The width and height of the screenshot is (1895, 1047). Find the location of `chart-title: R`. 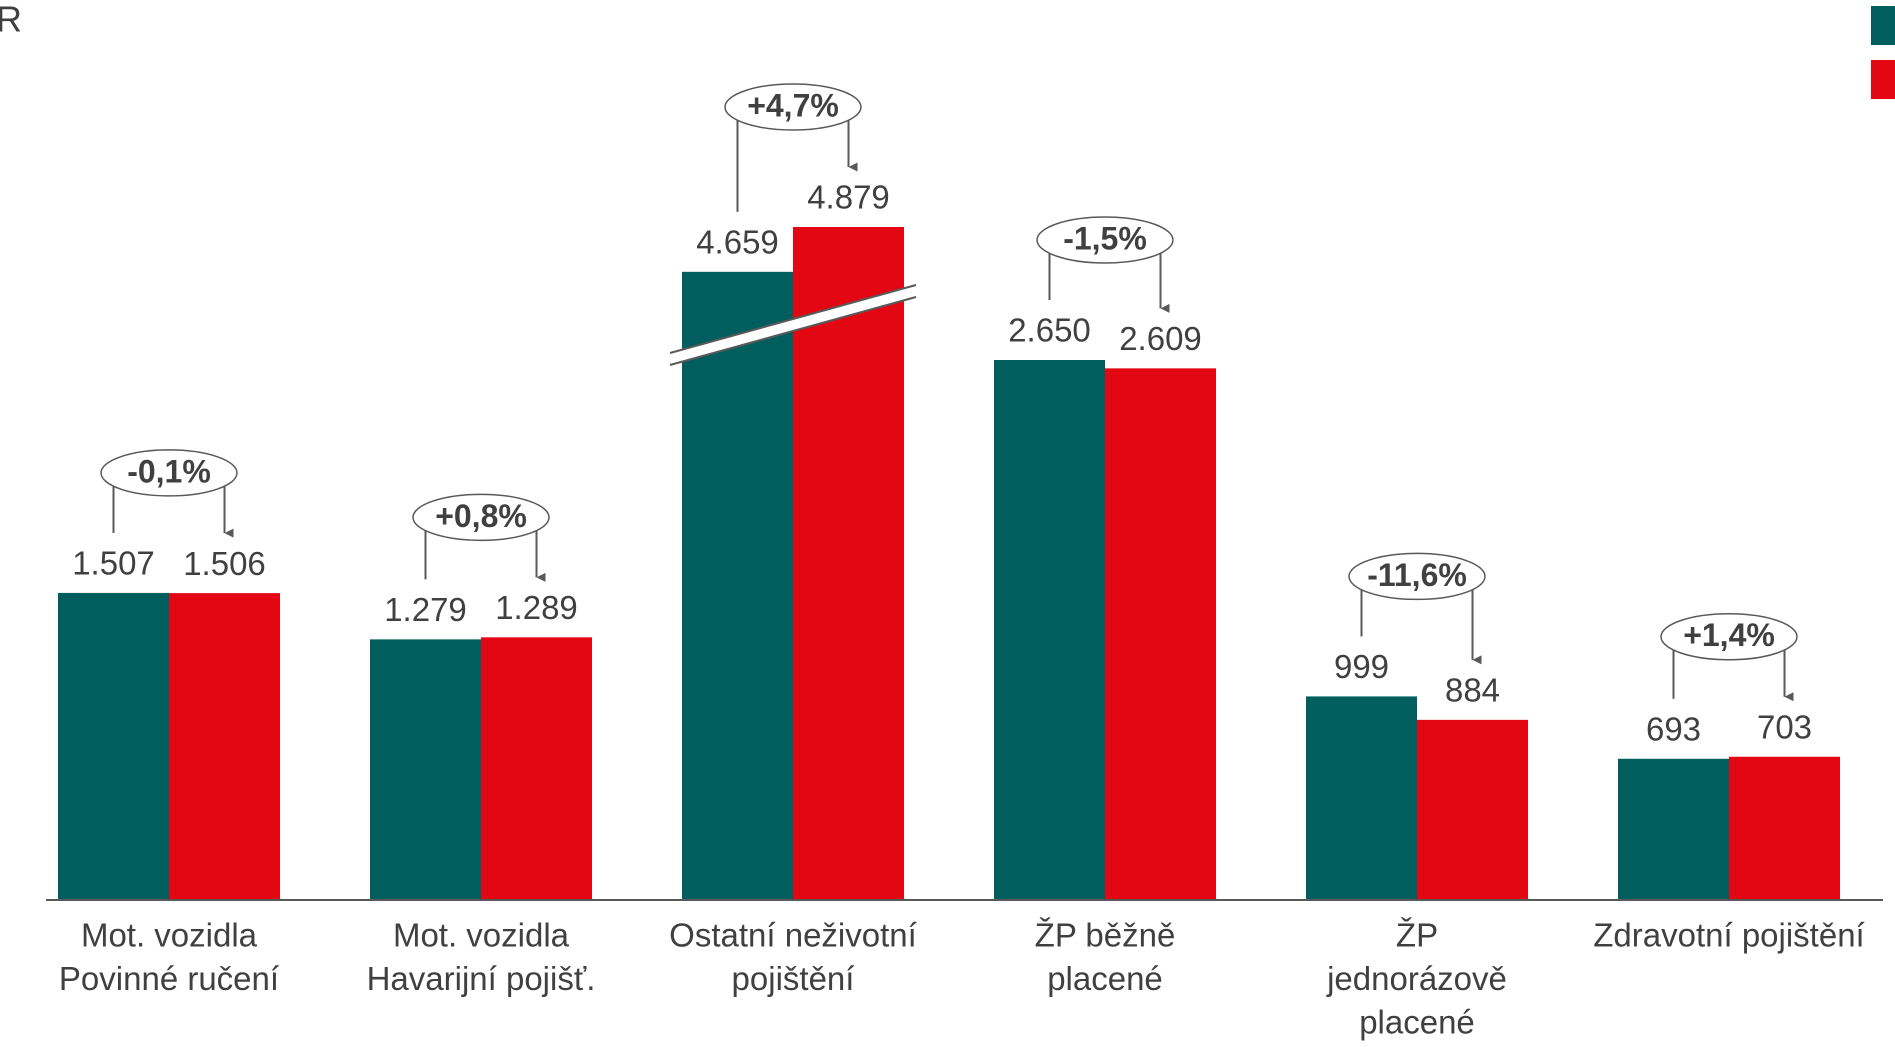

chart-title: R is located at coordinates (11, 20).